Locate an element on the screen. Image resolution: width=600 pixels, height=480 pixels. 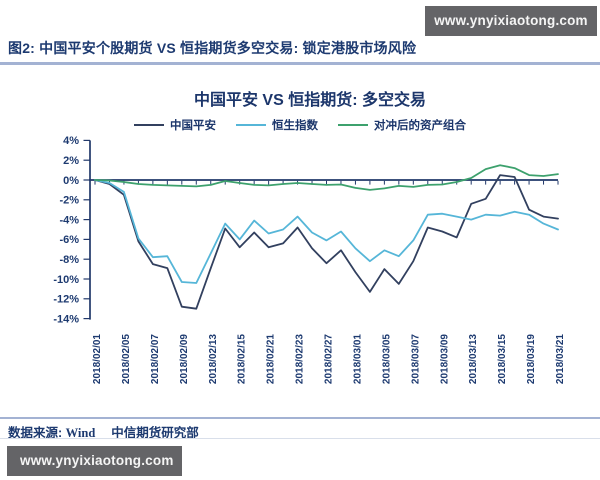
y-tick-label: 0% is located at coordinates (71, 181).